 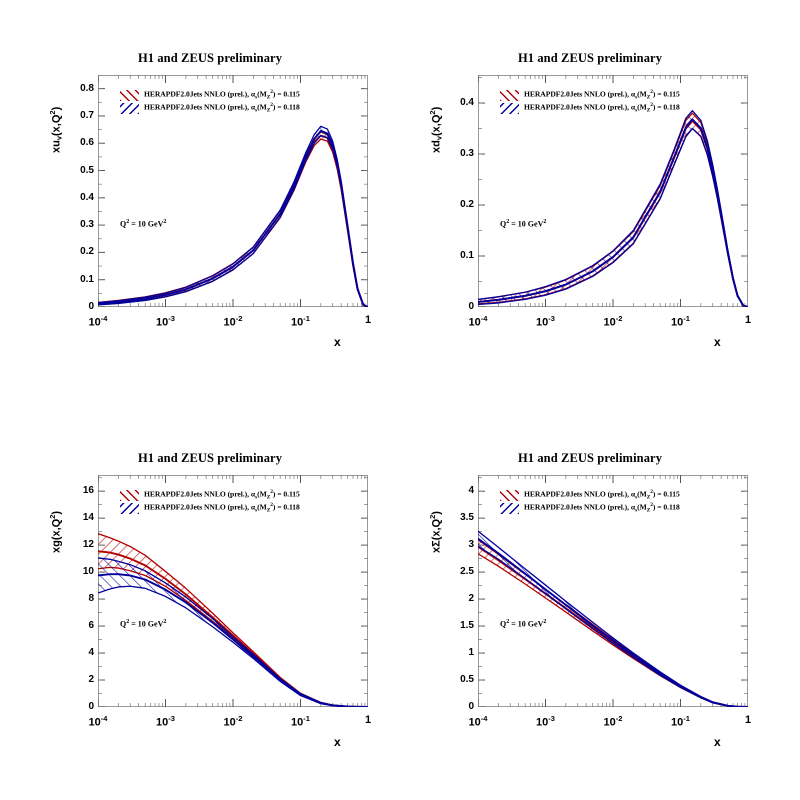 What do you see at coordinates (435, 532) in the screenshot?
I see `y-axis-label: xΣ(x,Q2)` at bounding box center [435, 532].